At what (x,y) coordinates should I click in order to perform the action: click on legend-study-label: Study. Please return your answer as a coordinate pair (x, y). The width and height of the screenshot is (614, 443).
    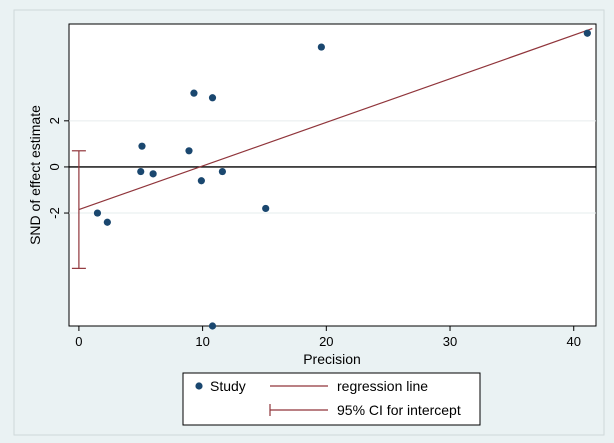
    Looking at the image, I should click on (228, 386).